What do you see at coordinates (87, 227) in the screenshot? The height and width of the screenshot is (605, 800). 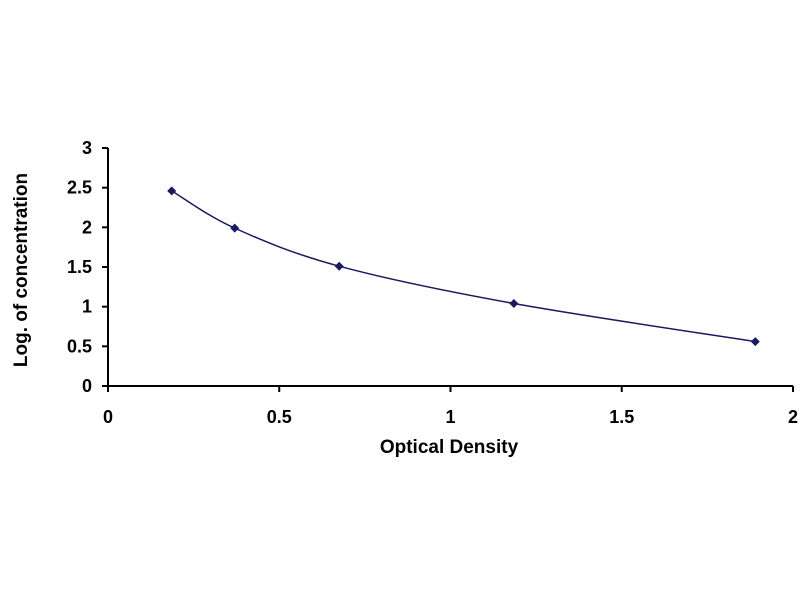 I see `y-tick-label: 2` at bounding box center [87, 227].